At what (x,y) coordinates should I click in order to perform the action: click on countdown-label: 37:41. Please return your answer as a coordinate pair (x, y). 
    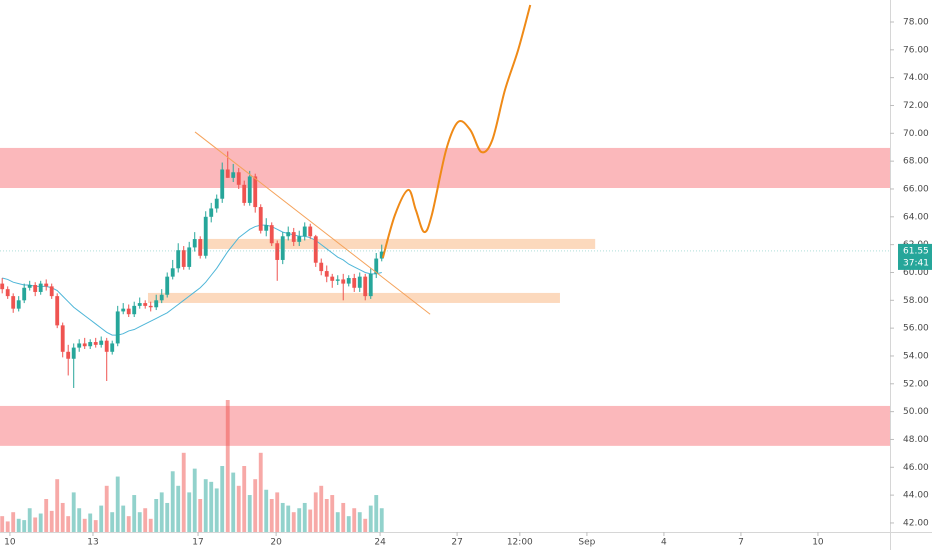
    Looking at the image, I should click on (916, 263).